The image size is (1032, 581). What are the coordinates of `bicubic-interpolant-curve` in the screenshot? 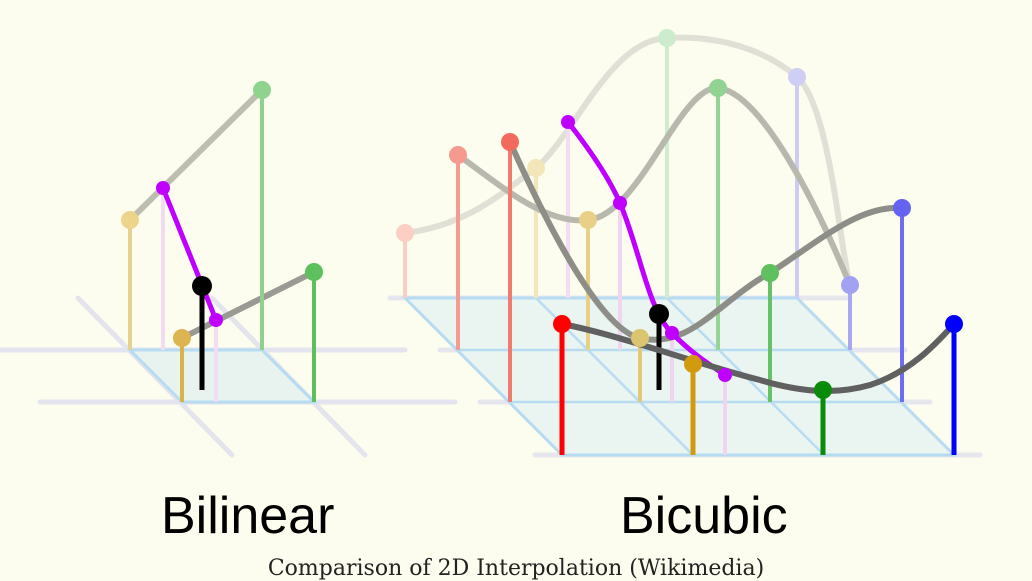 It's located at (646, 248).